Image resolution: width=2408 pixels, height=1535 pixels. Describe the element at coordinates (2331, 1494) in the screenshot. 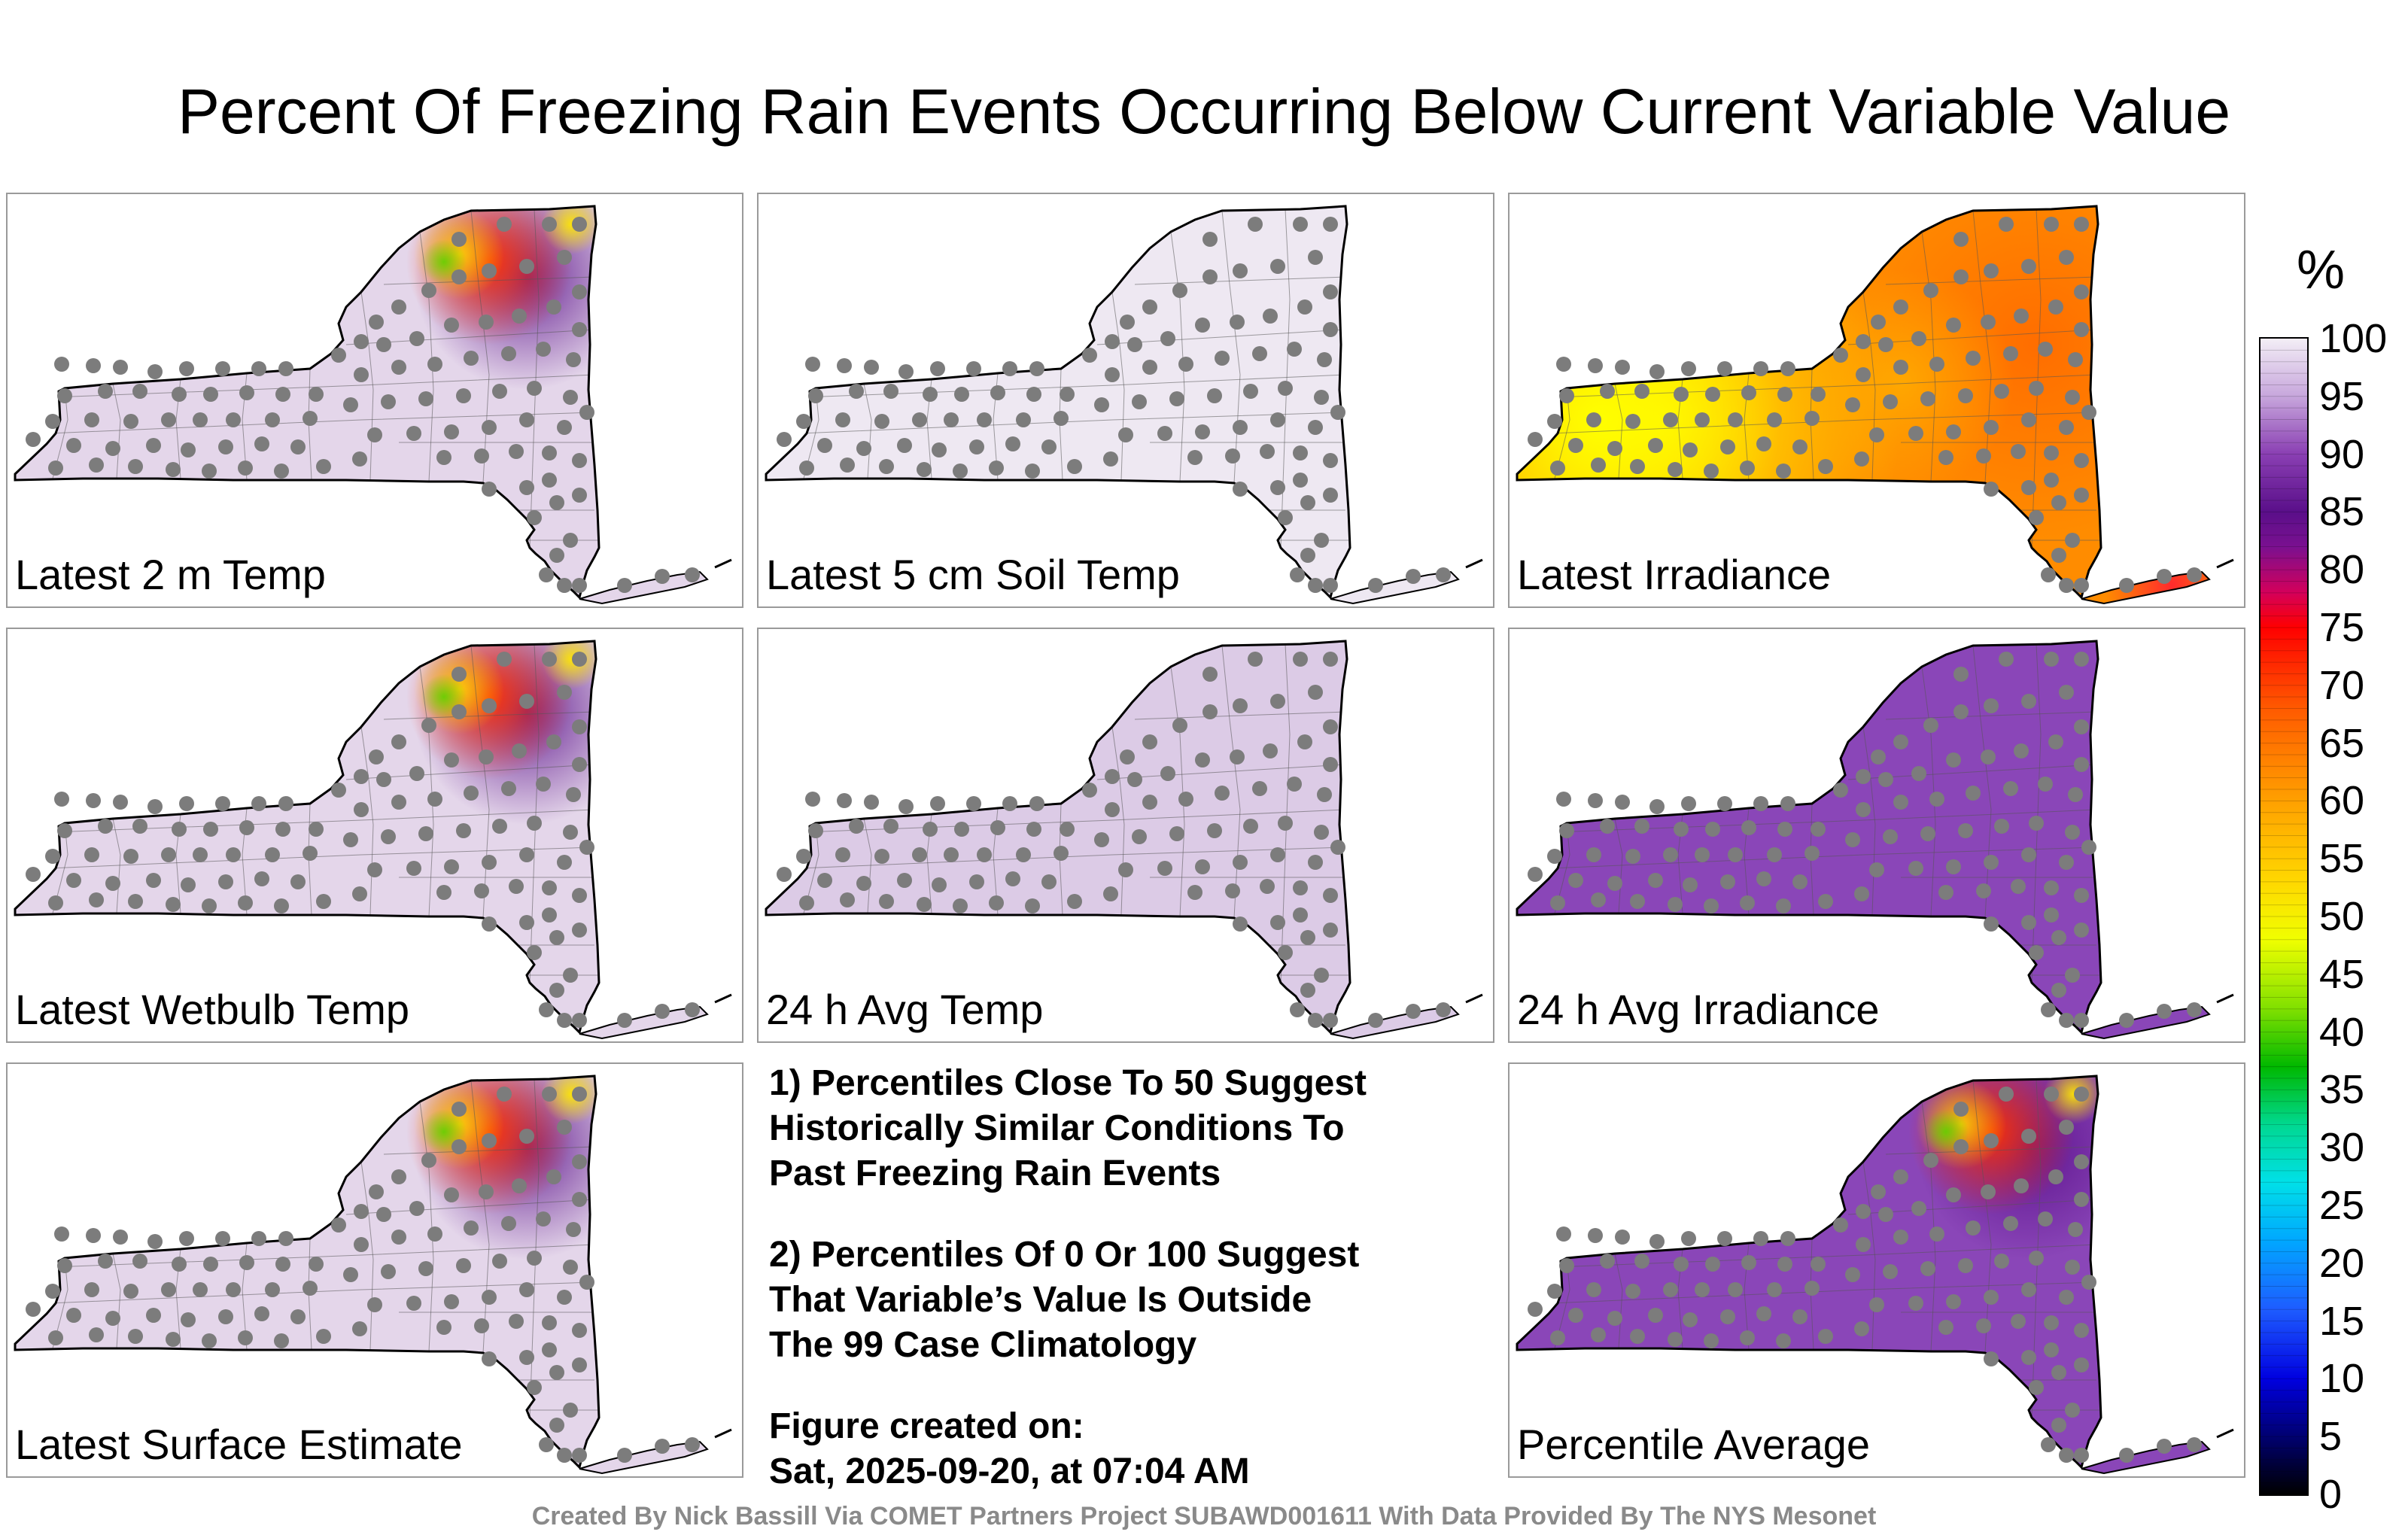

I see `colorbar-tick-0: 0` at that location.